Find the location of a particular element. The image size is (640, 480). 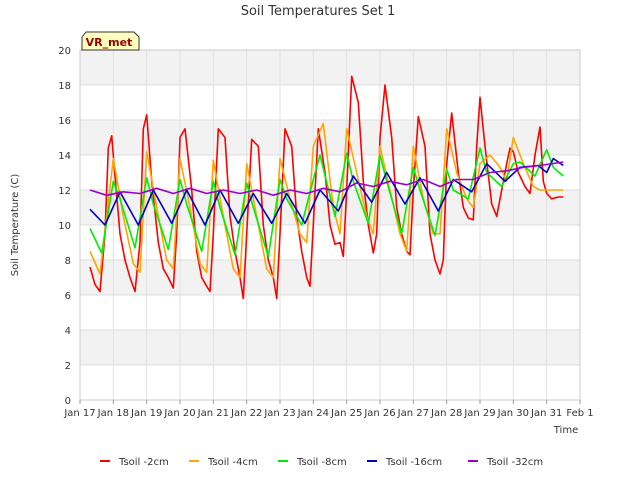

legend-item: Tsoil -16cm is located at coordinates (404, 462).